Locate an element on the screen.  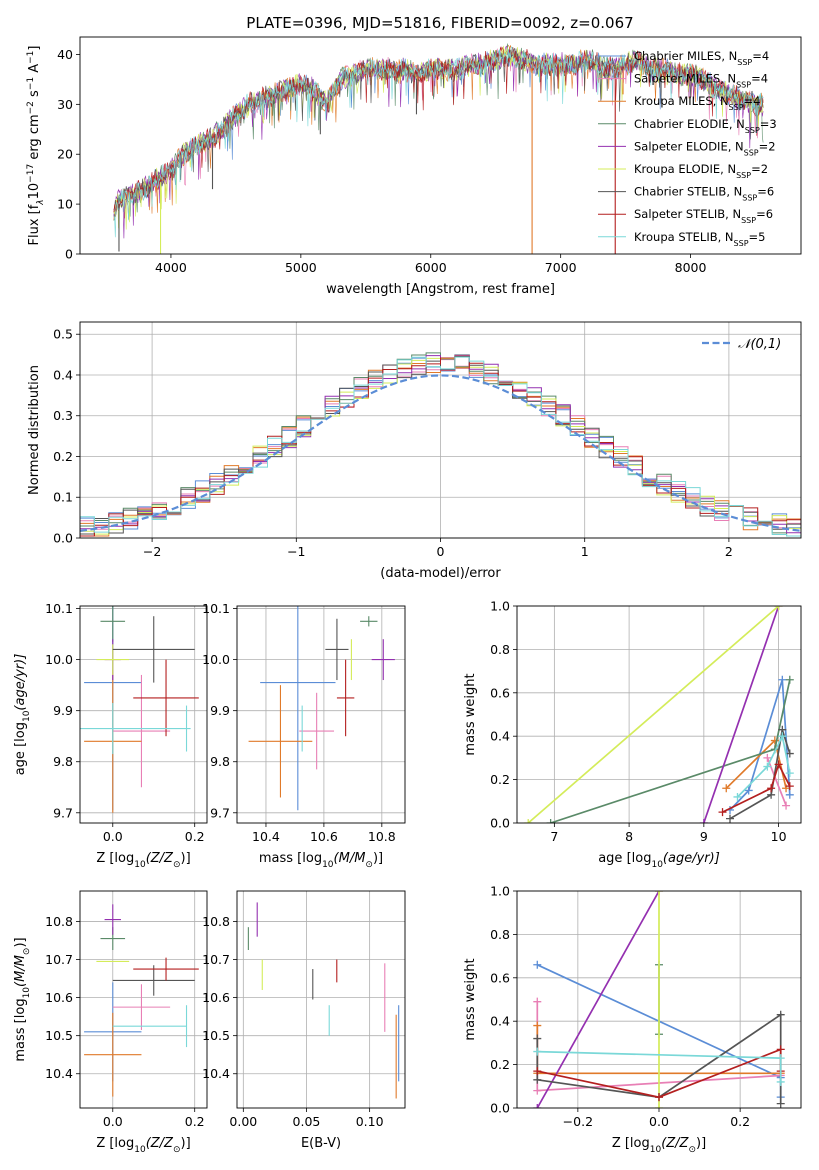
x-tick-label: 5000 is located at coordinates (301, 267).